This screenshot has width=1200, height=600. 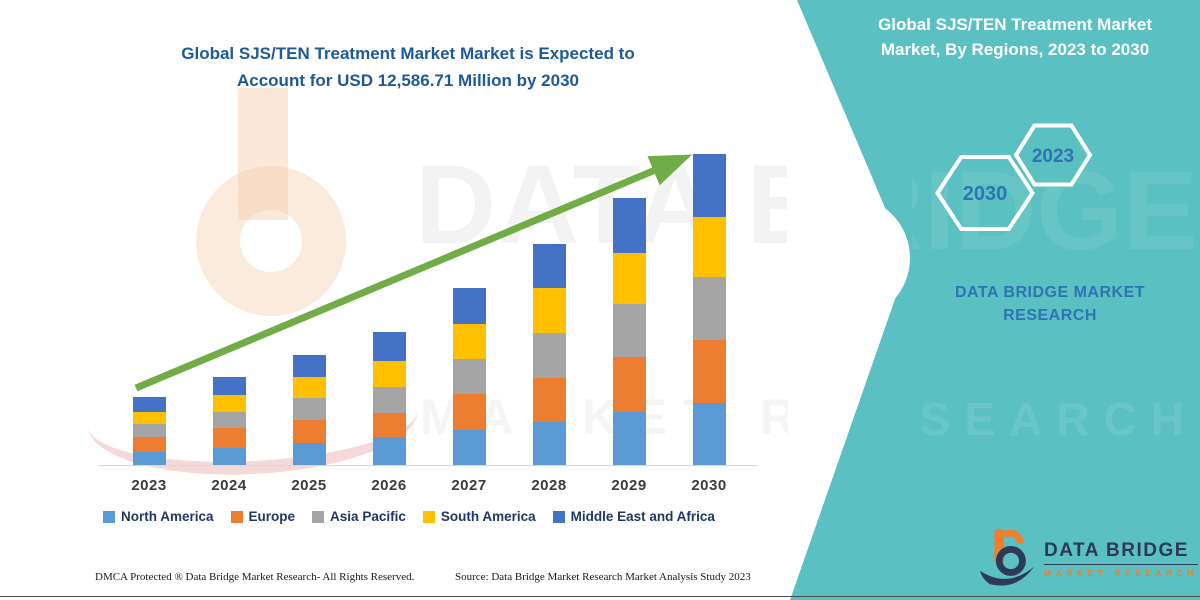 I want to click on bar-segment-2026-middle-east-and-africa, so click(x=389, y=346).